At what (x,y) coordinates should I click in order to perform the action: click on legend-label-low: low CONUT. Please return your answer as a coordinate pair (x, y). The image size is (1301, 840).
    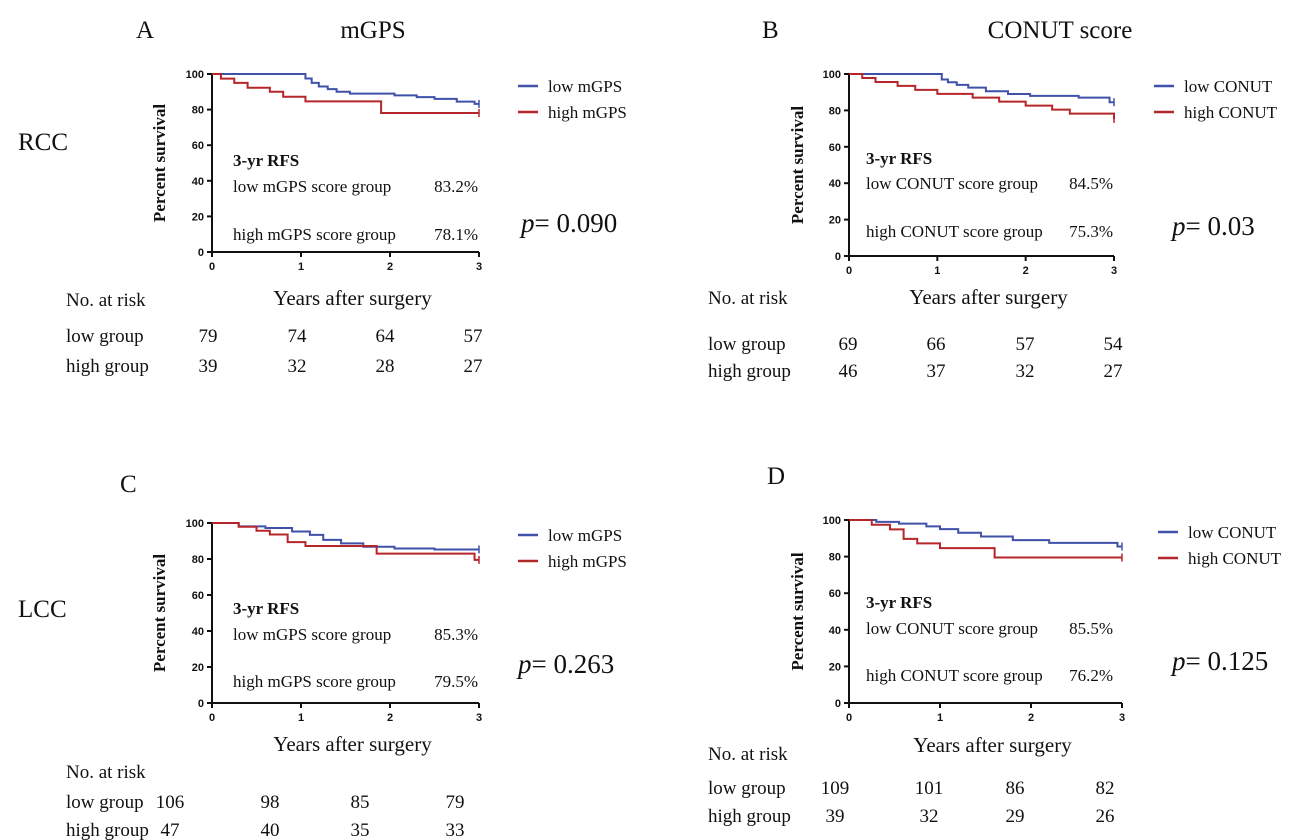
    Looking at the image, I should click on (1228, 86).